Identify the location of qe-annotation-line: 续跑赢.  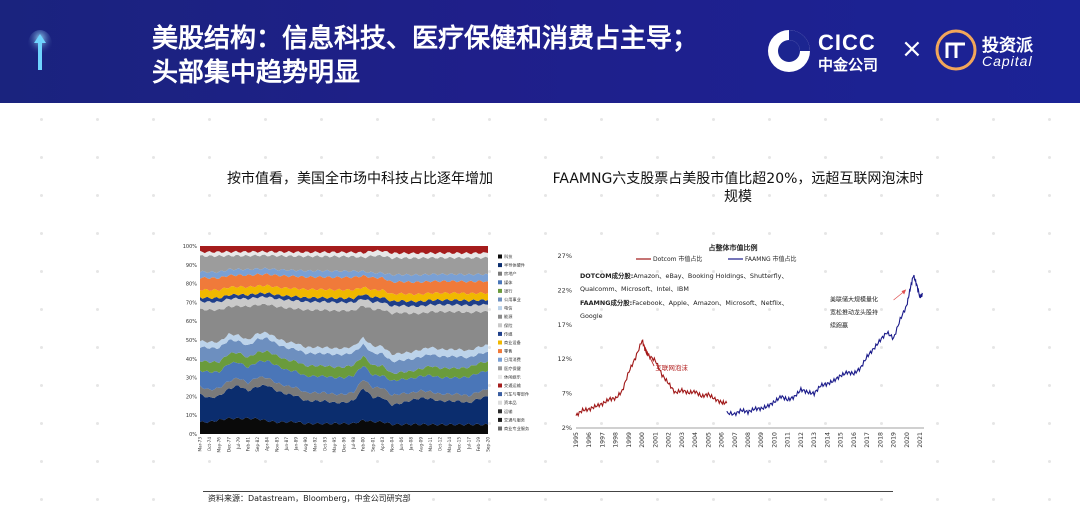
(839, 326).